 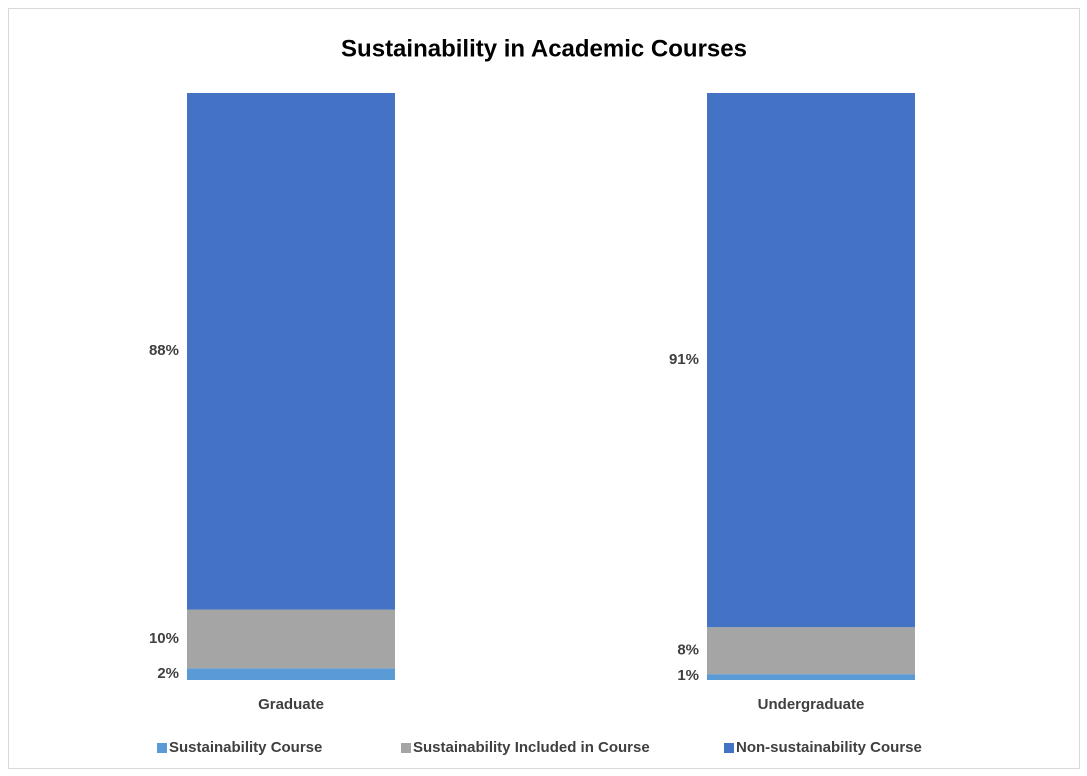 What do you see at coordinates (544, 48) in the screenshot?
I see `chart-title: Sustainability in Academic Courses` at bounding box center [544, 48].